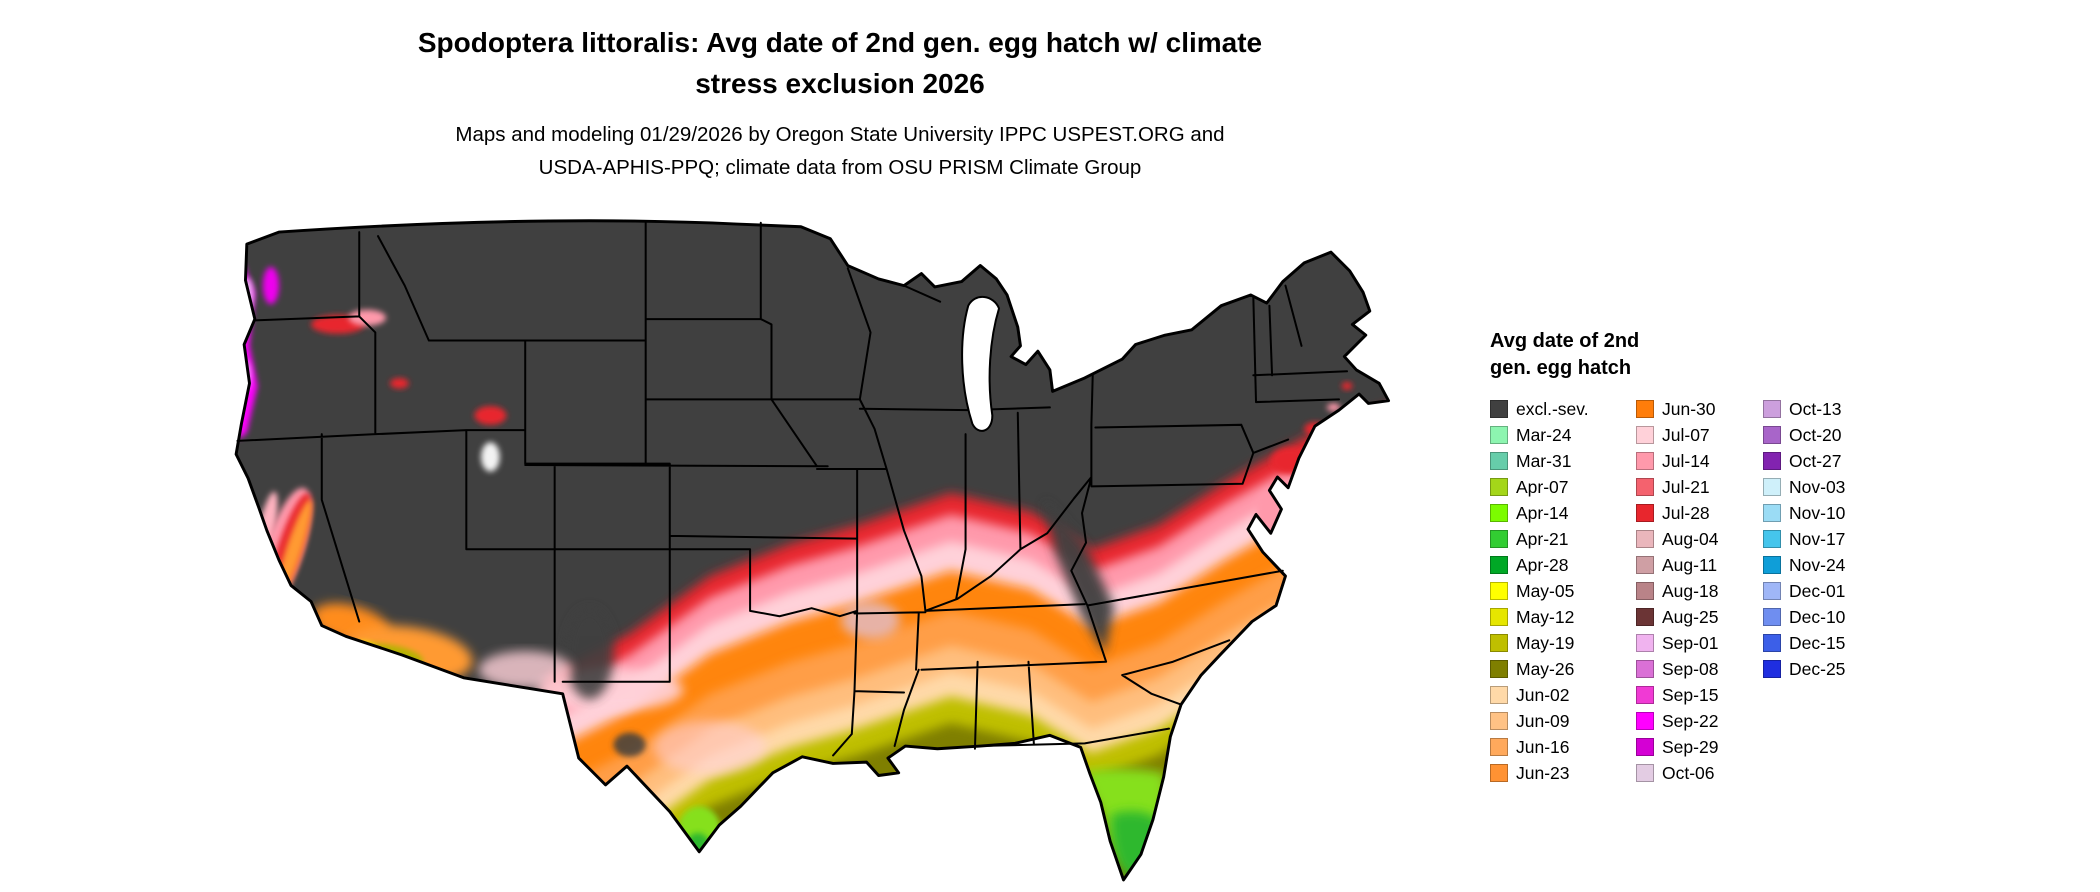 The image size is (2100, 892). I want to click on legend-item: May-26, so click(1563, 669).